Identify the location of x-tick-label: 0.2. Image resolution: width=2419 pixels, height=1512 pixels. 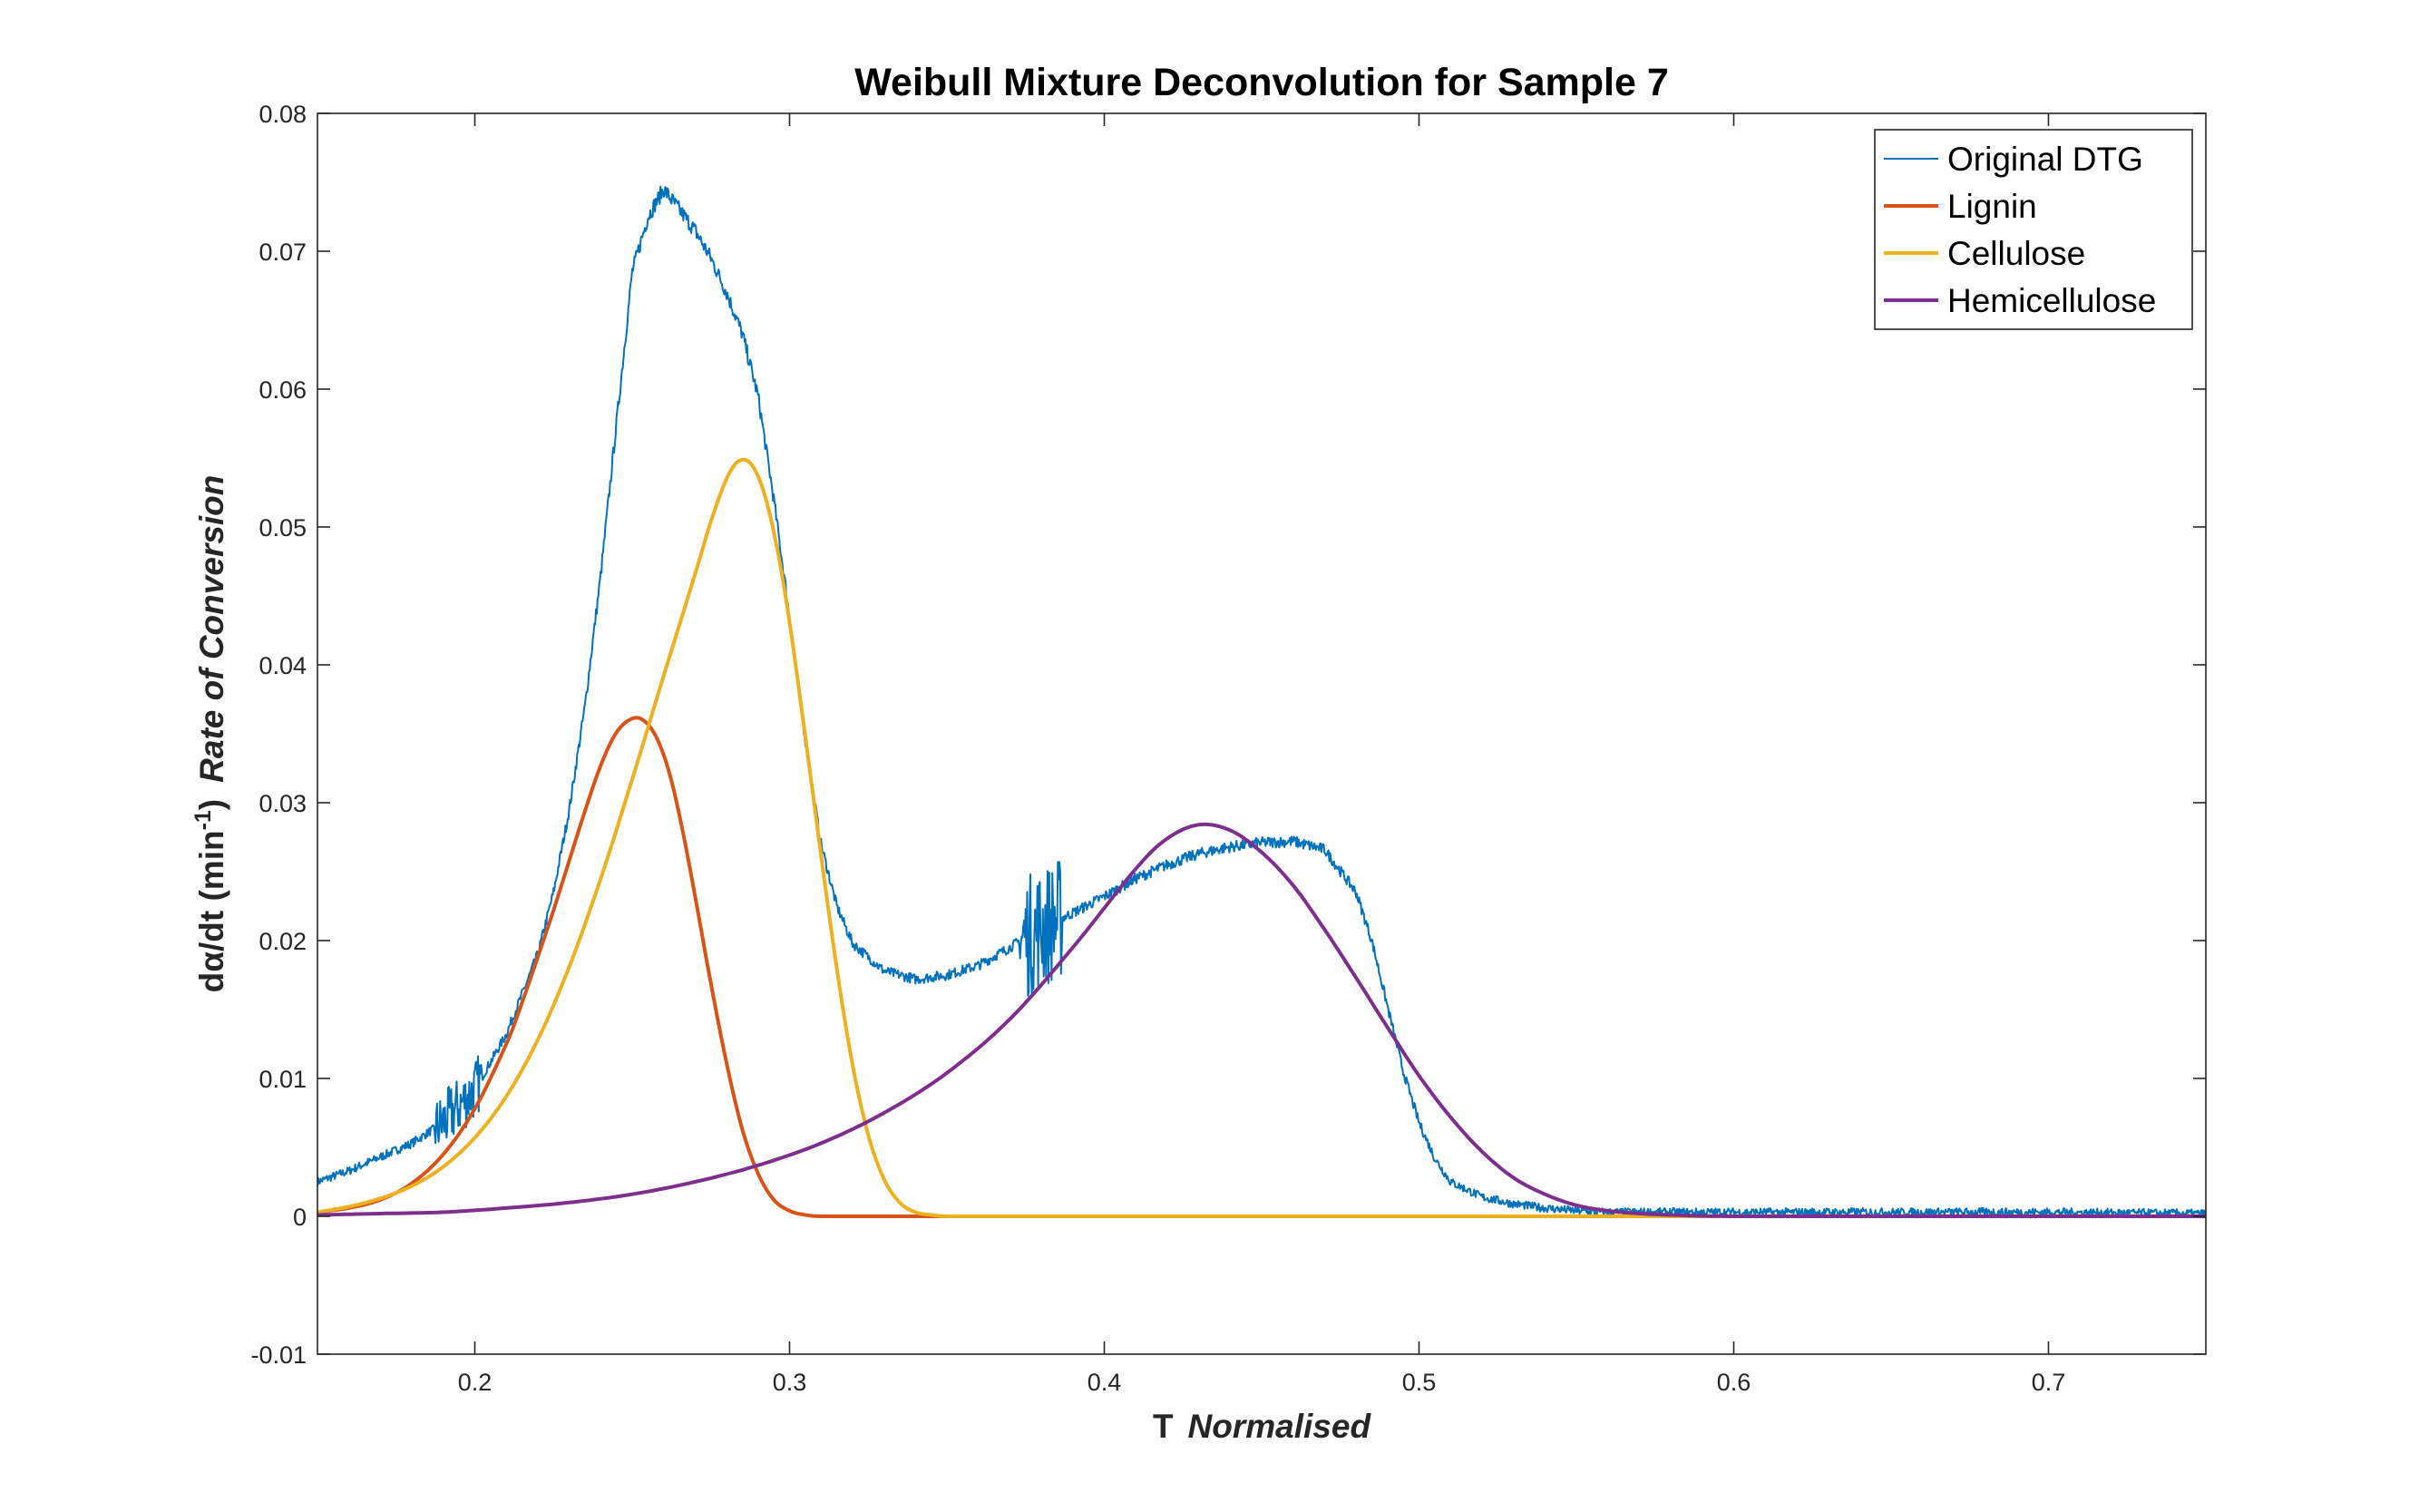
(476, 1382).